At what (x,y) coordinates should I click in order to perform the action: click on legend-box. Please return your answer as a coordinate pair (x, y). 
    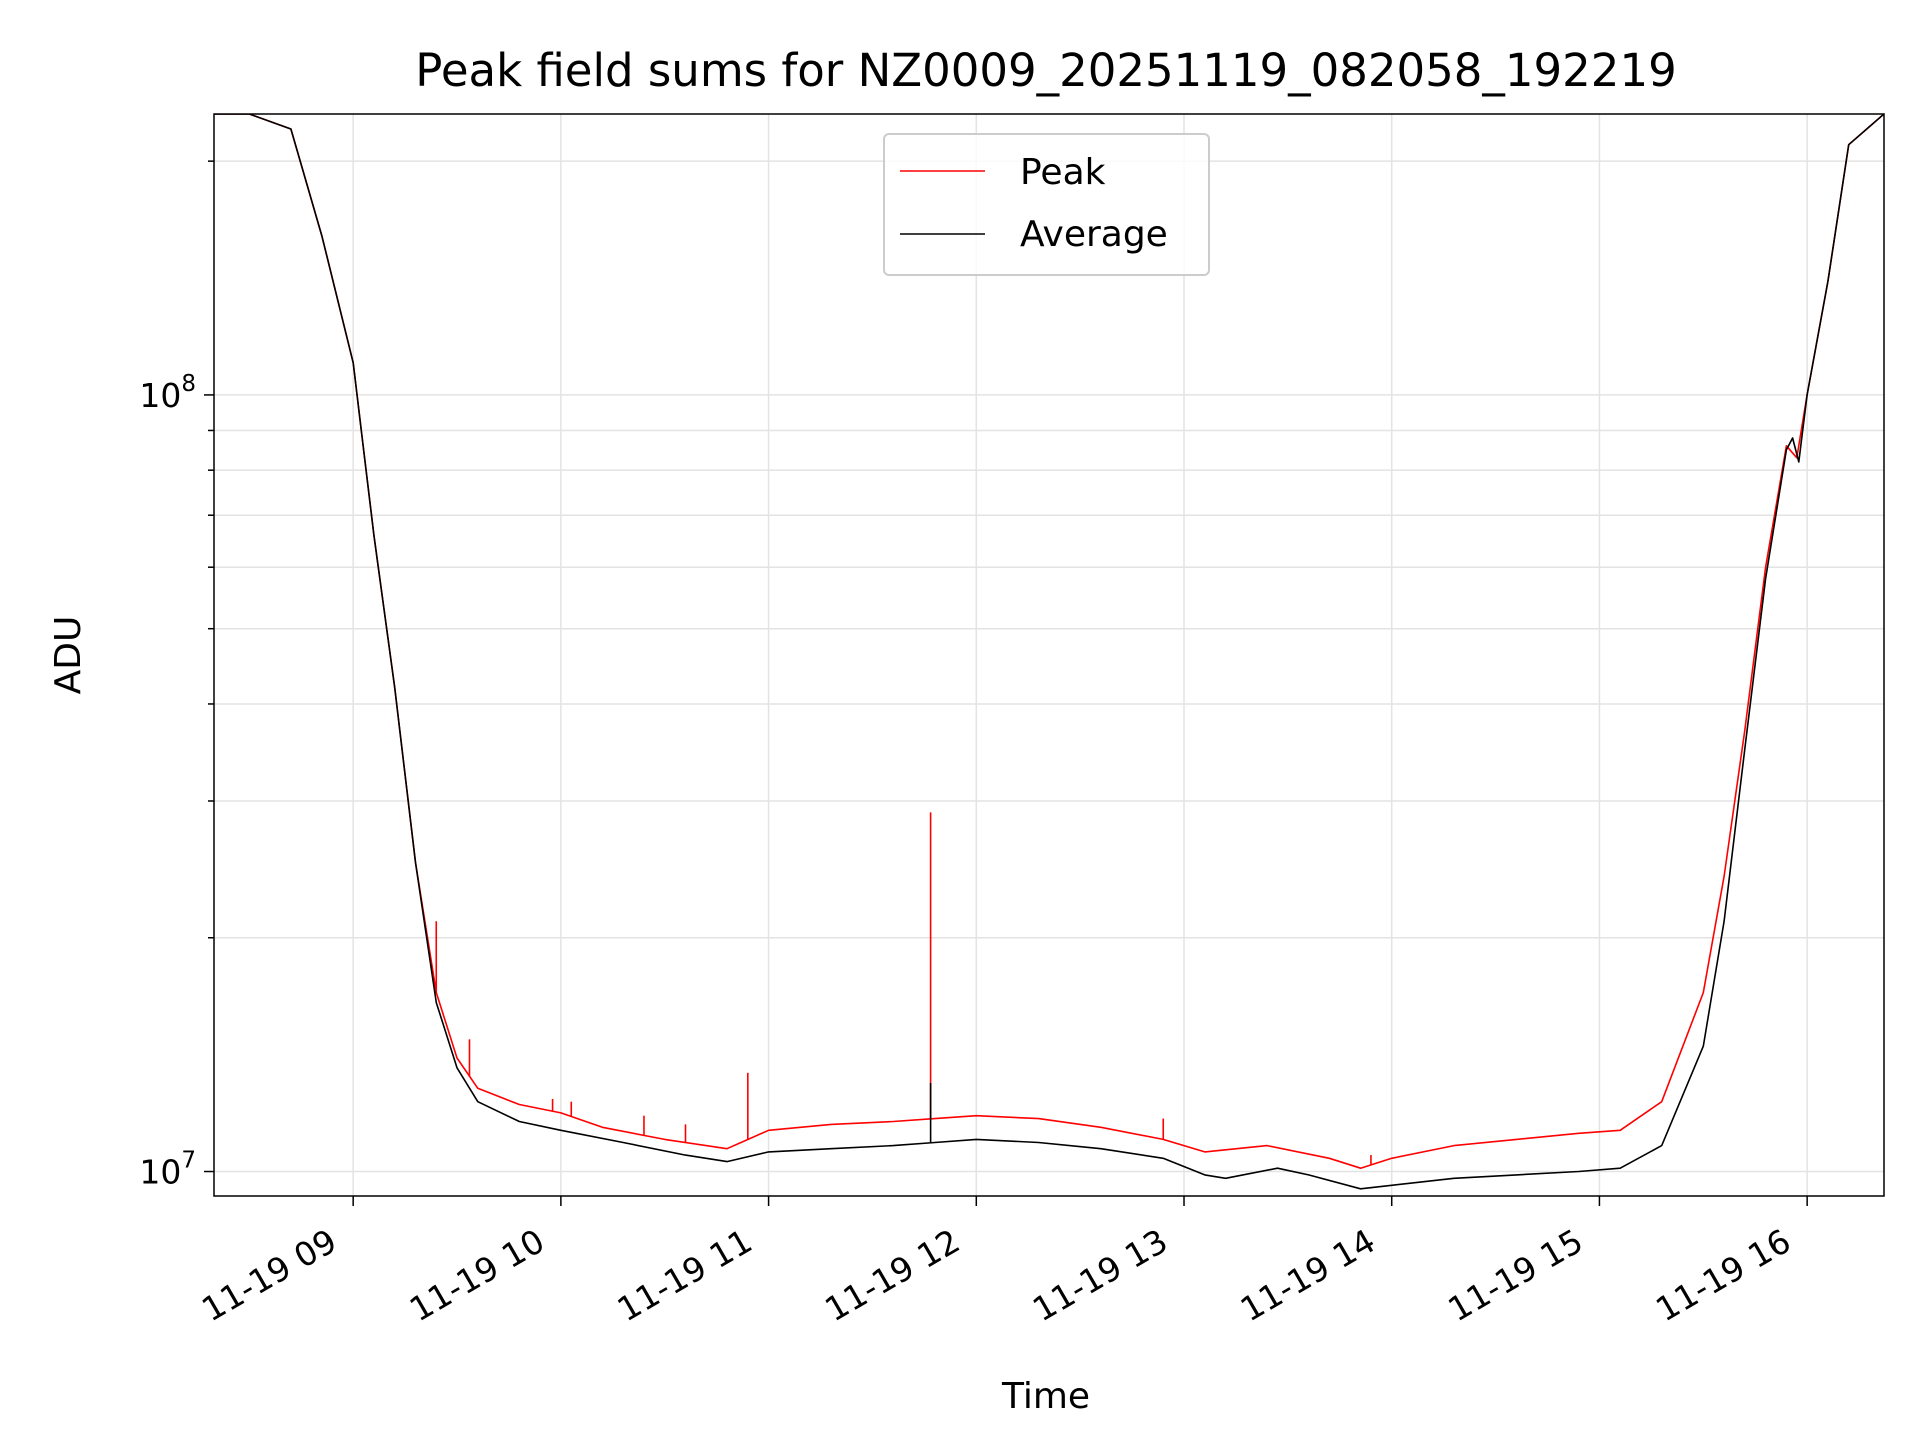
    Looking at the image, I should click on (1046, 204).